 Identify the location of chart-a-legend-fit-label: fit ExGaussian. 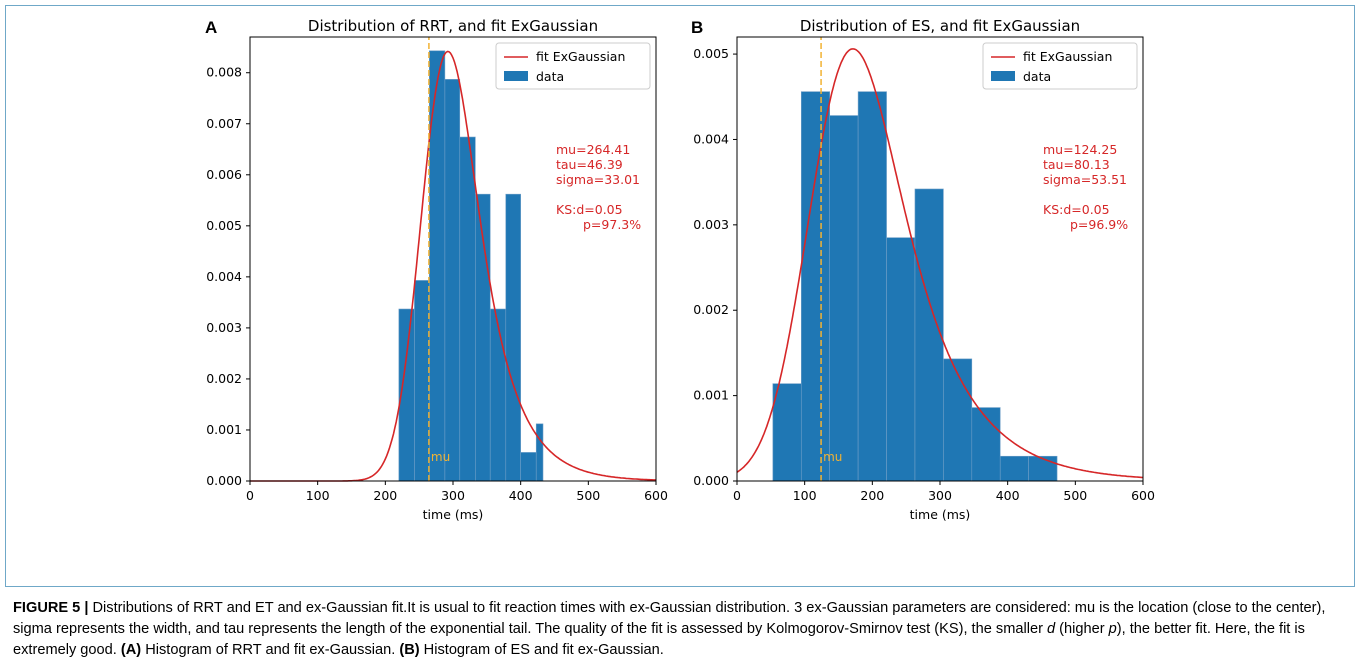
(580, 56).